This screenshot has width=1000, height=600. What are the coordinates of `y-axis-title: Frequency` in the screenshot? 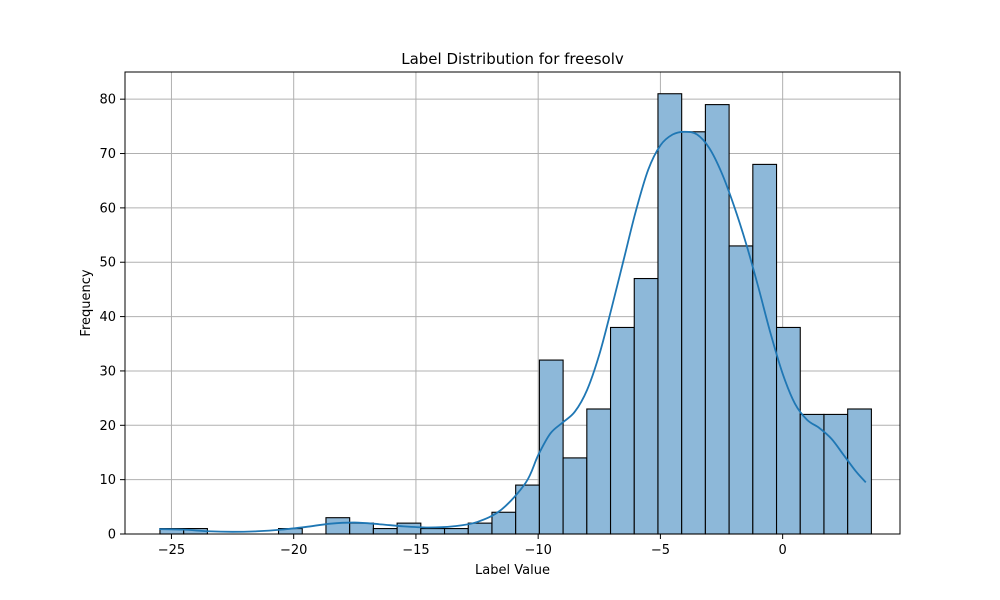 It's located at (86, 302).